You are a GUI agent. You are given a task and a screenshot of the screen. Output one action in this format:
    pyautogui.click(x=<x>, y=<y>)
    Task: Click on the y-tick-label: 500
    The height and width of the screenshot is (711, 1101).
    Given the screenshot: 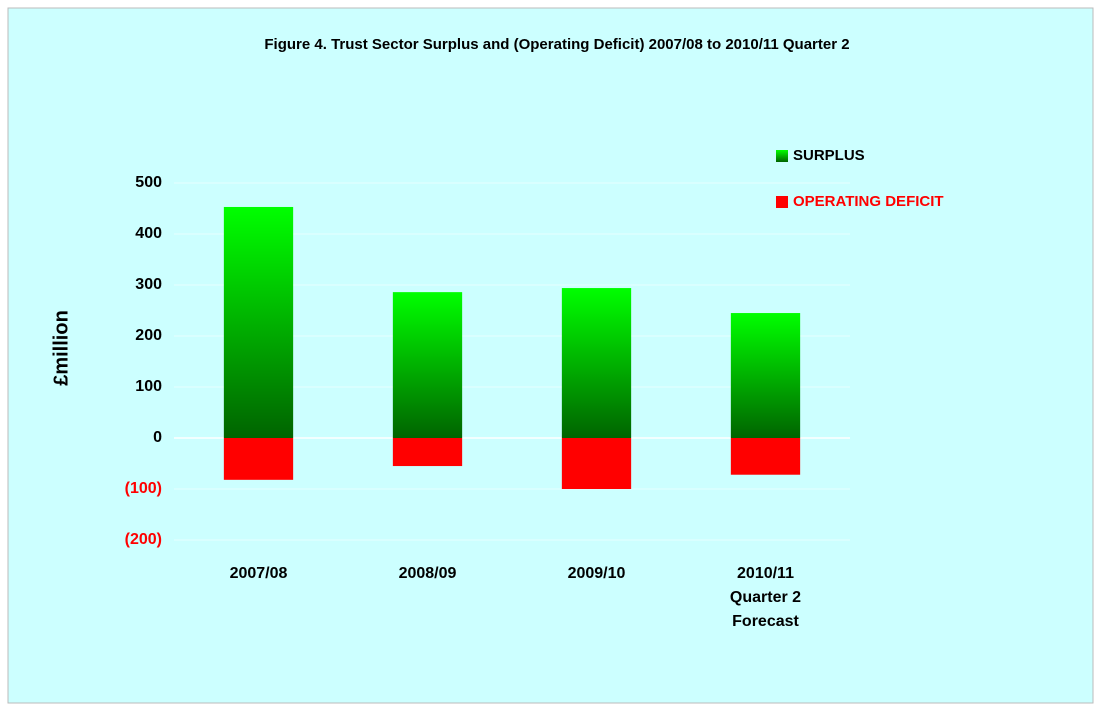 What is the action you would take?
    pyautogui.click(x=148, y=182)
    